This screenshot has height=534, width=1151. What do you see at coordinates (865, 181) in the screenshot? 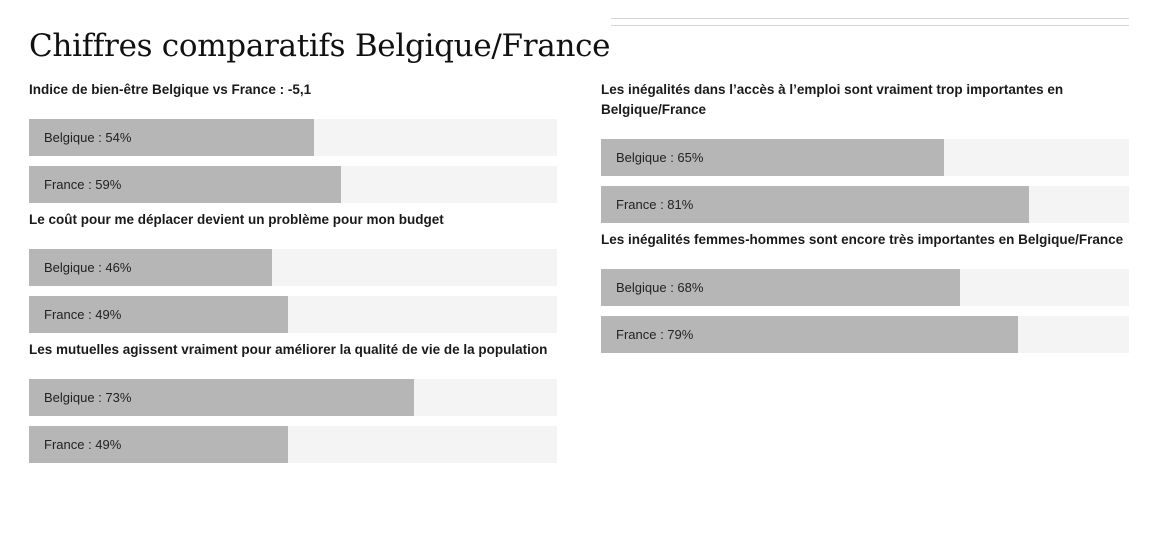
I see `bar-group: Belgique : 65% France : 81%` at bounding box center [865, 181].